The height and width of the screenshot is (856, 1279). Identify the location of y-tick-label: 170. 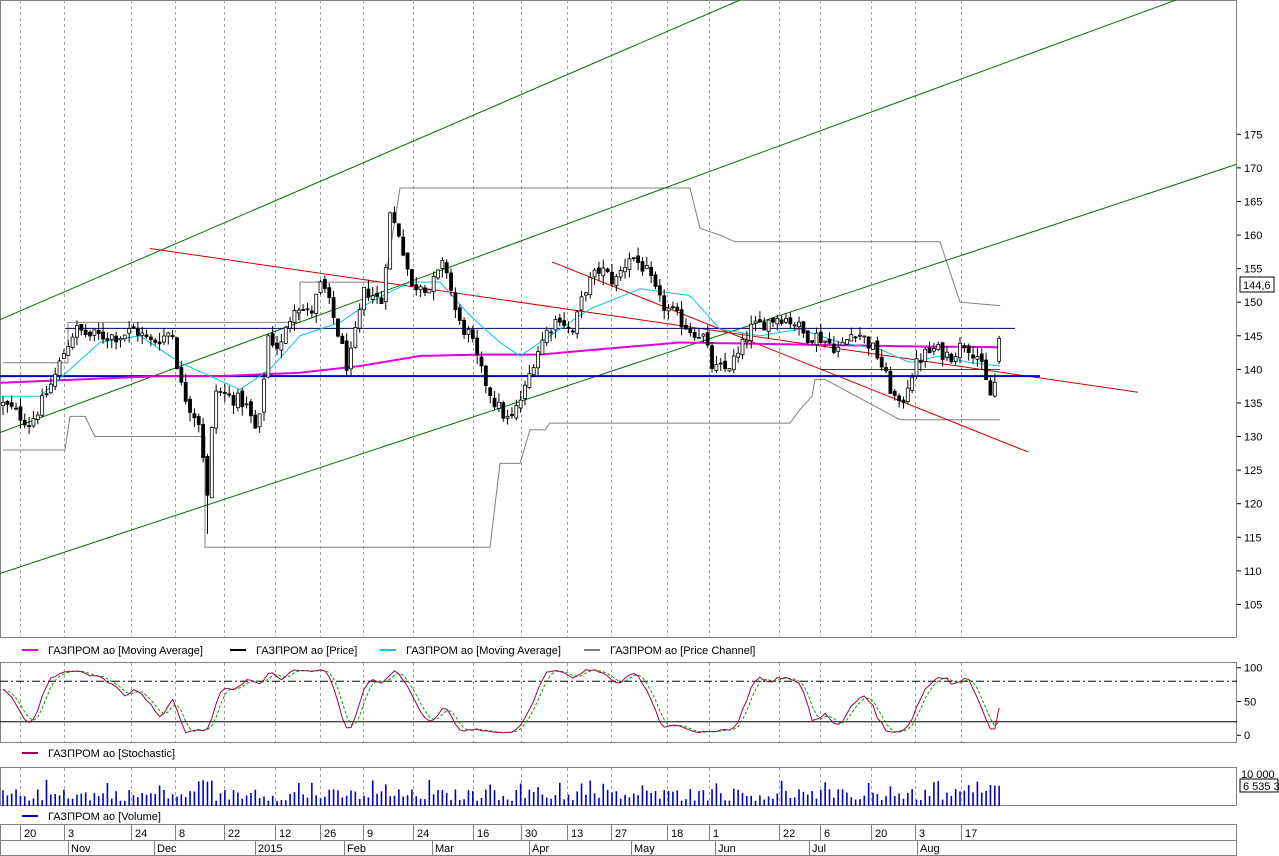
(1253, 169).